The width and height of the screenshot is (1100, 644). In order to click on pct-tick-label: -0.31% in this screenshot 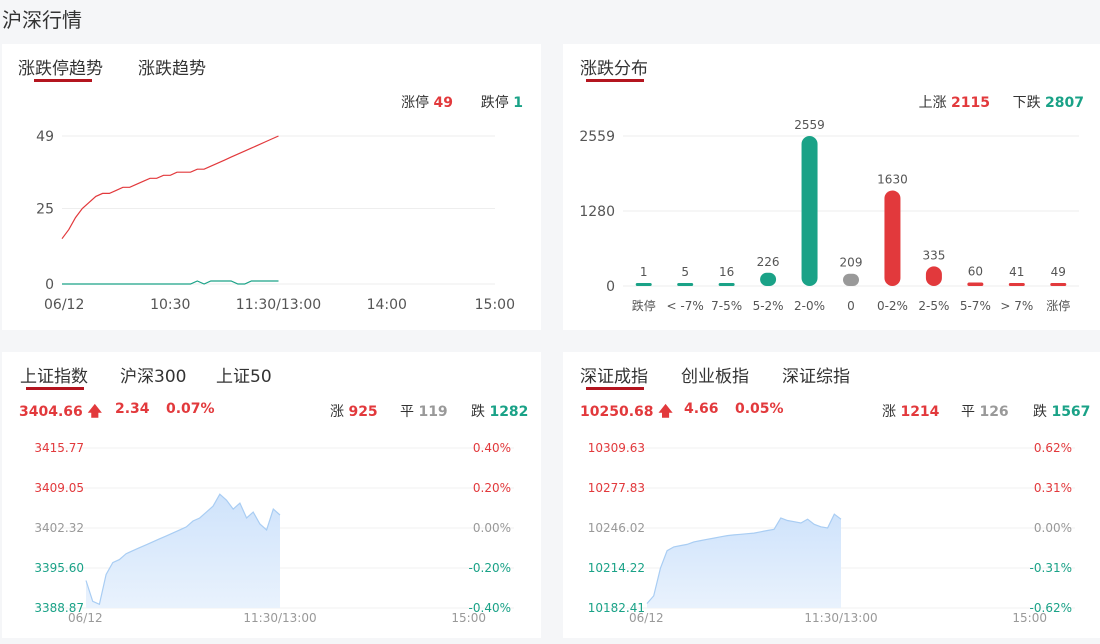, I will do `click(1051, 568)`.